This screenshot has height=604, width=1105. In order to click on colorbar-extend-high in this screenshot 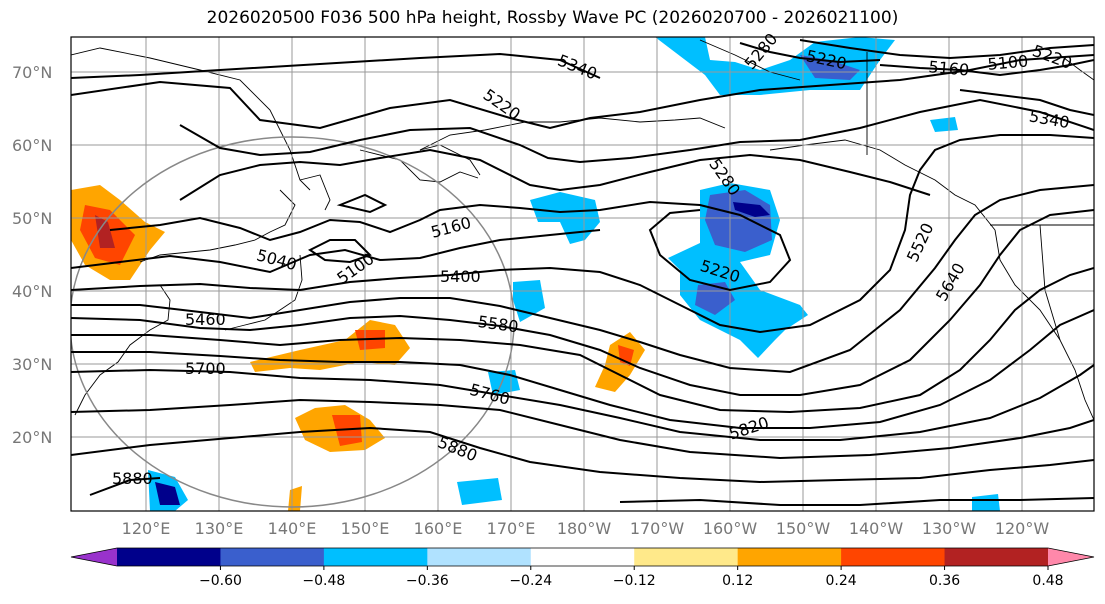, I will do `click(1071, 557)`.